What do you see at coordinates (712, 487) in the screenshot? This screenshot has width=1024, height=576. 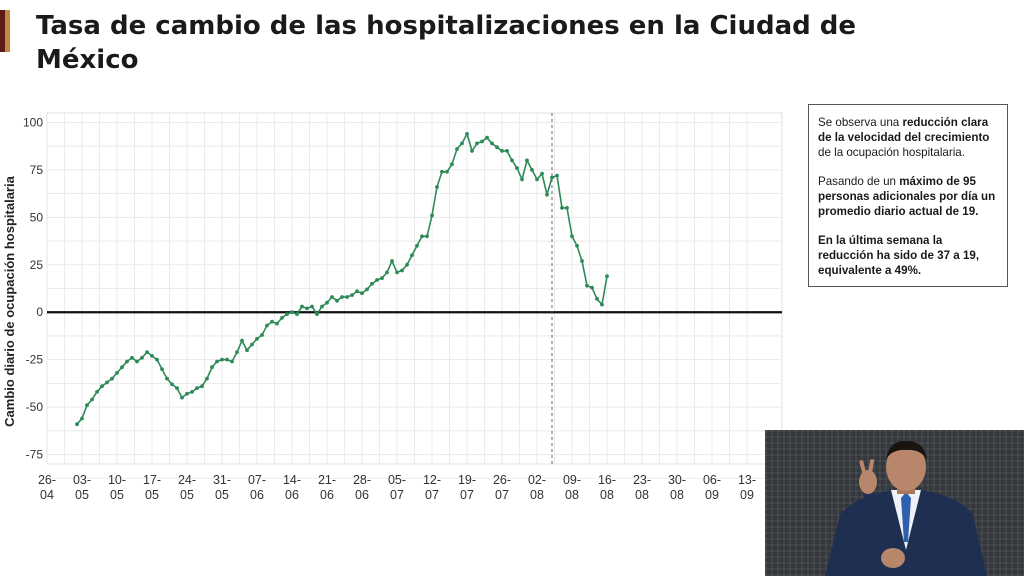 I see `x-tick-label: 06-09` at bounding box center [712, 487].